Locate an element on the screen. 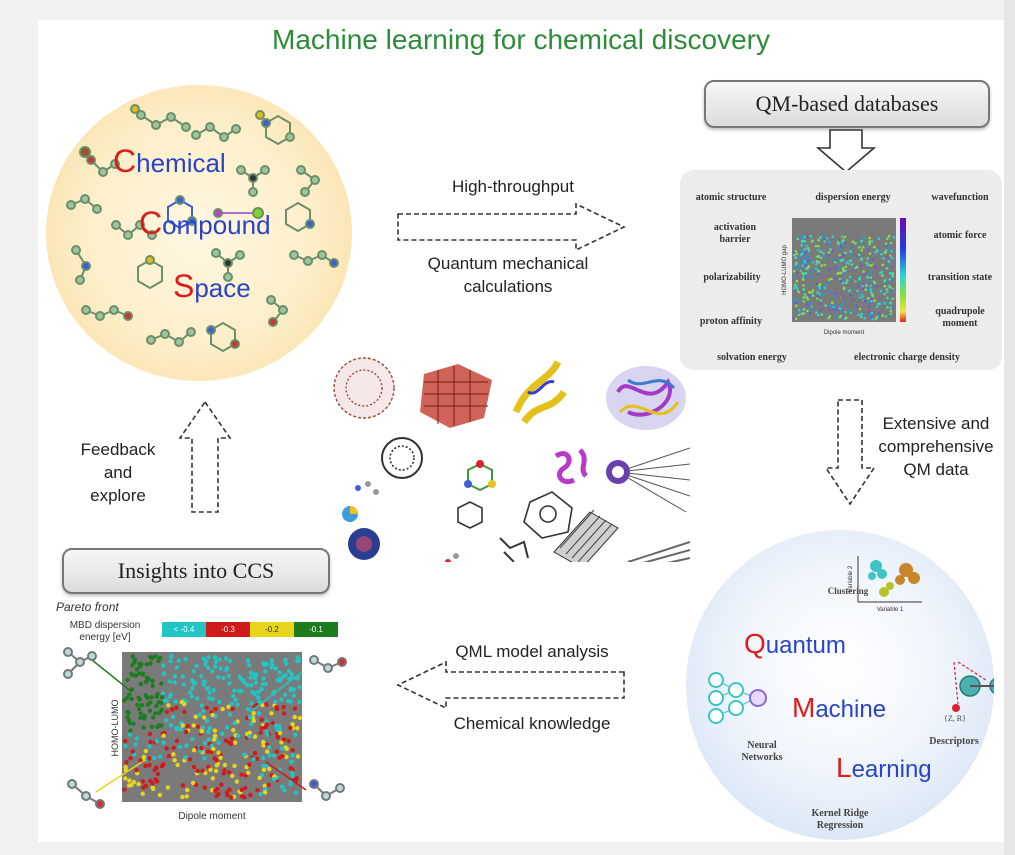 Image resolution: width=1015 pixels, height=855 pixels. clustering-var2: Variable 2 is located at coordinates (851, 578).